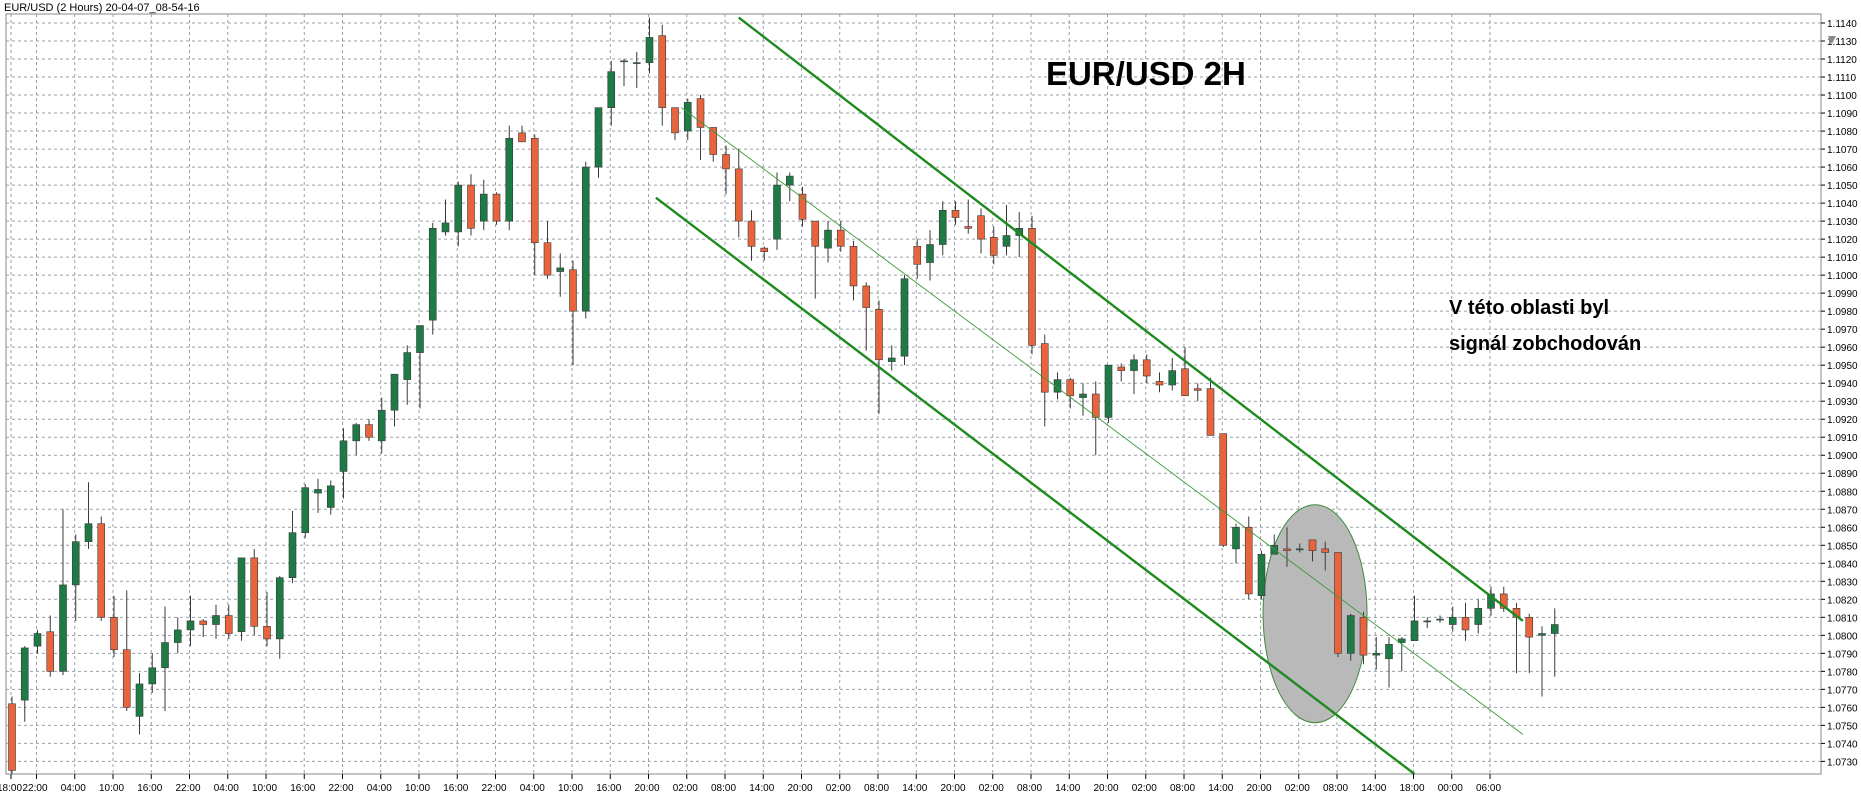 The image size is (1861, 804). I want to click on y-tick-label: 1.1040, so click(1842, 204).